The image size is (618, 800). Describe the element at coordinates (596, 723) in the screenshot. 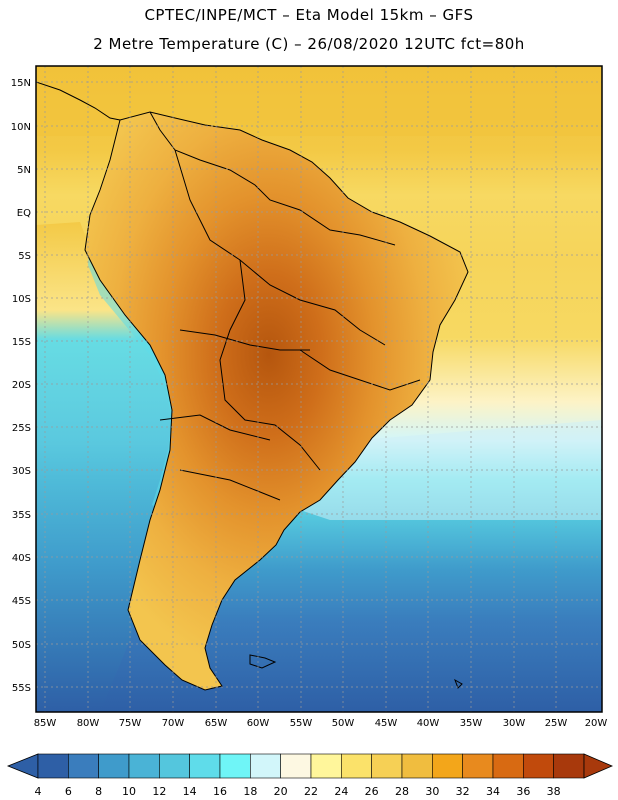

I see `lon-label: 20W` at that location.